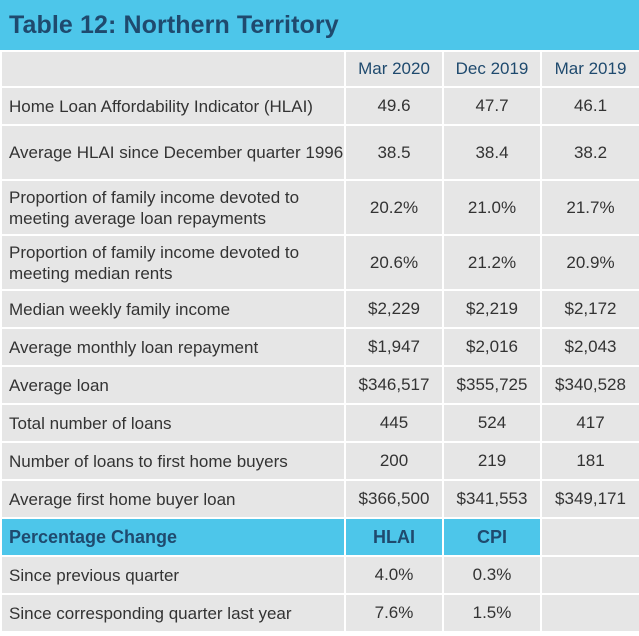 This screenshot has width=639, height=636. Describe the element at coordinates (394, 262) in the screenshot. I see `cell-mar-2020: 20.6%` at that location.